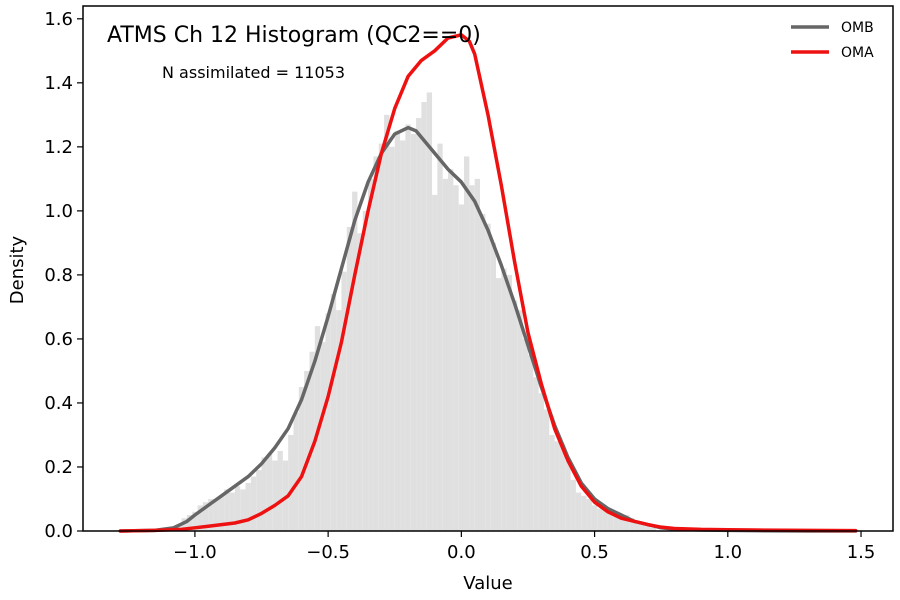  Describe the element at coordinates (58, 467) in the screenshot. I see `y-tick-label: 0.2` at that location.